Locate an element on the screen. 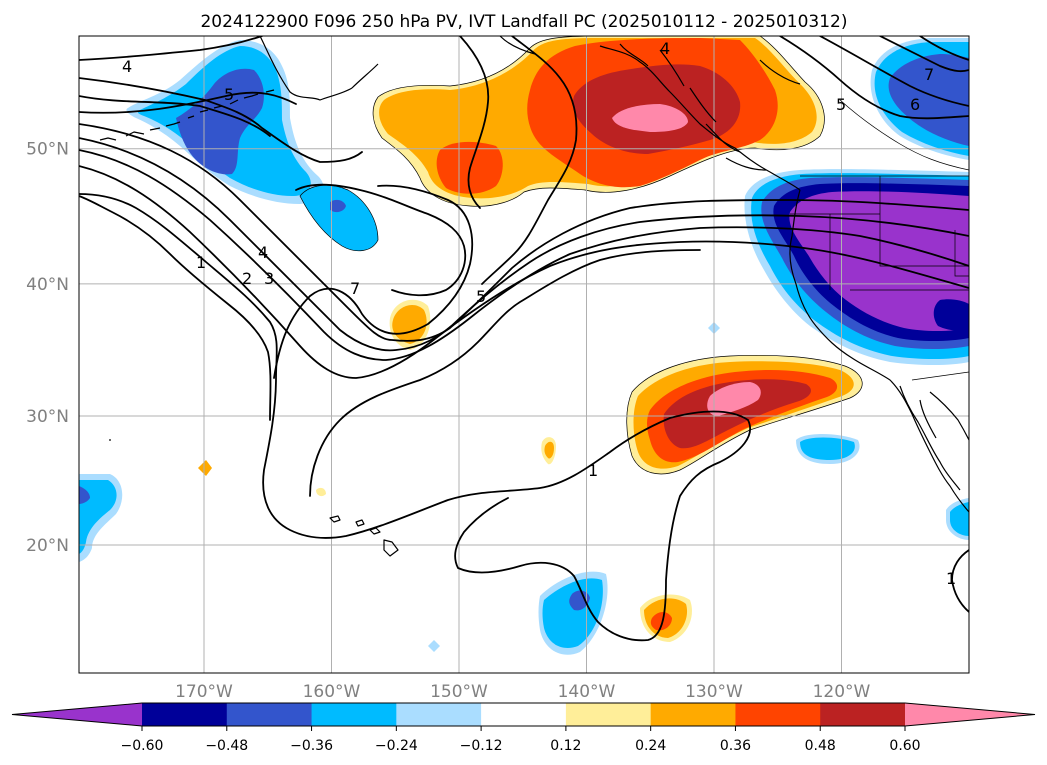 The image size is (1047, 765). colorbar-tick-label: −0.36 is located at coordinates (311, 746).